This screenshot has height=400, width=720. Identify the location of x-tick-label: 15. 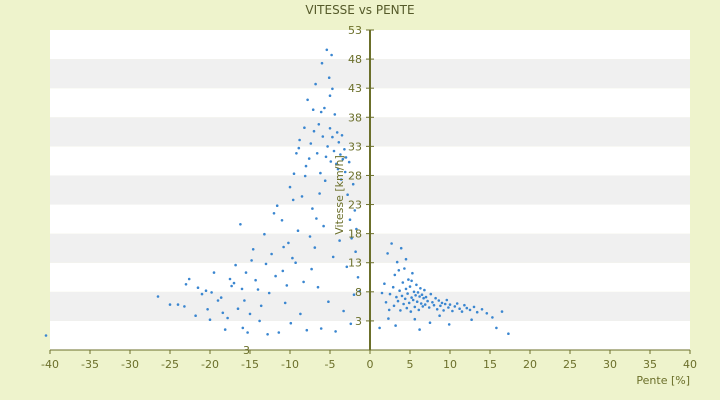
(490, 364).